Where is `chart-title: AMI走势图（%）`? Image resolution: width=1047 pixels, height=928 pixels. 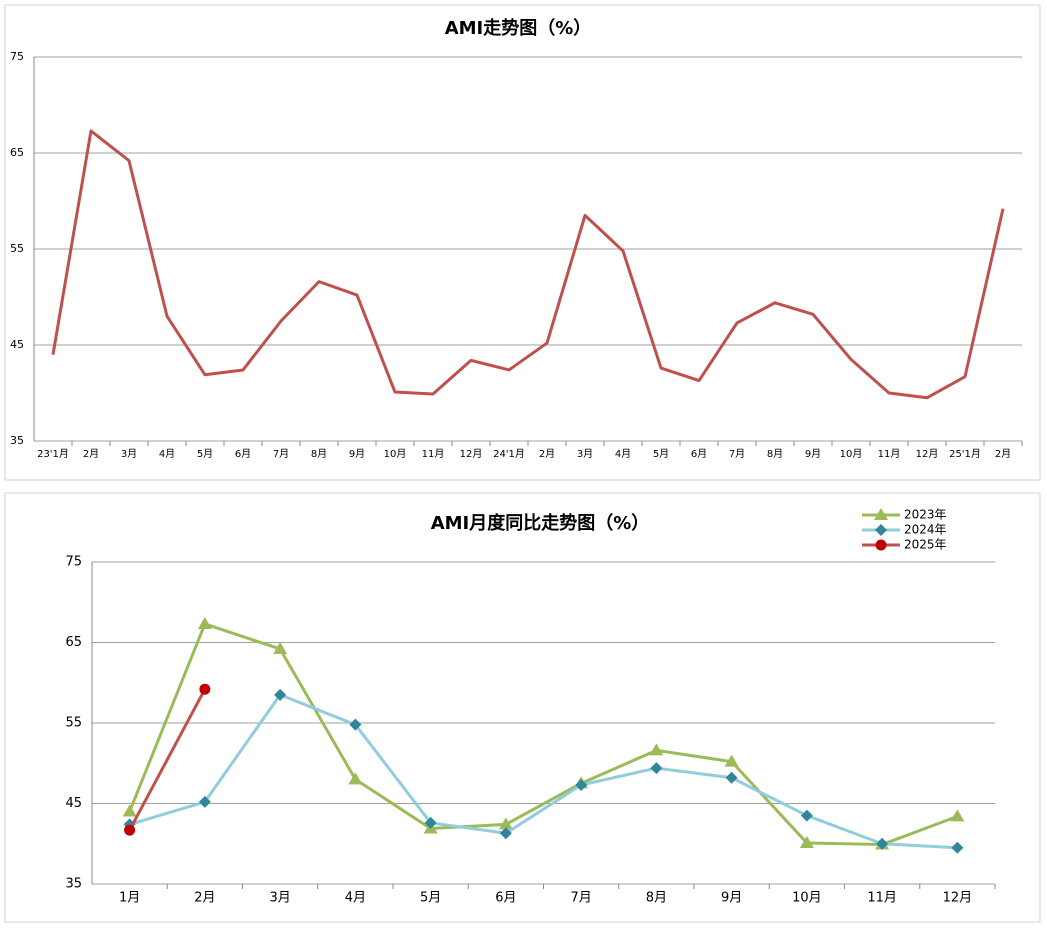
chart-title: AMI走势图（%） is located at coordinates (518, 28).